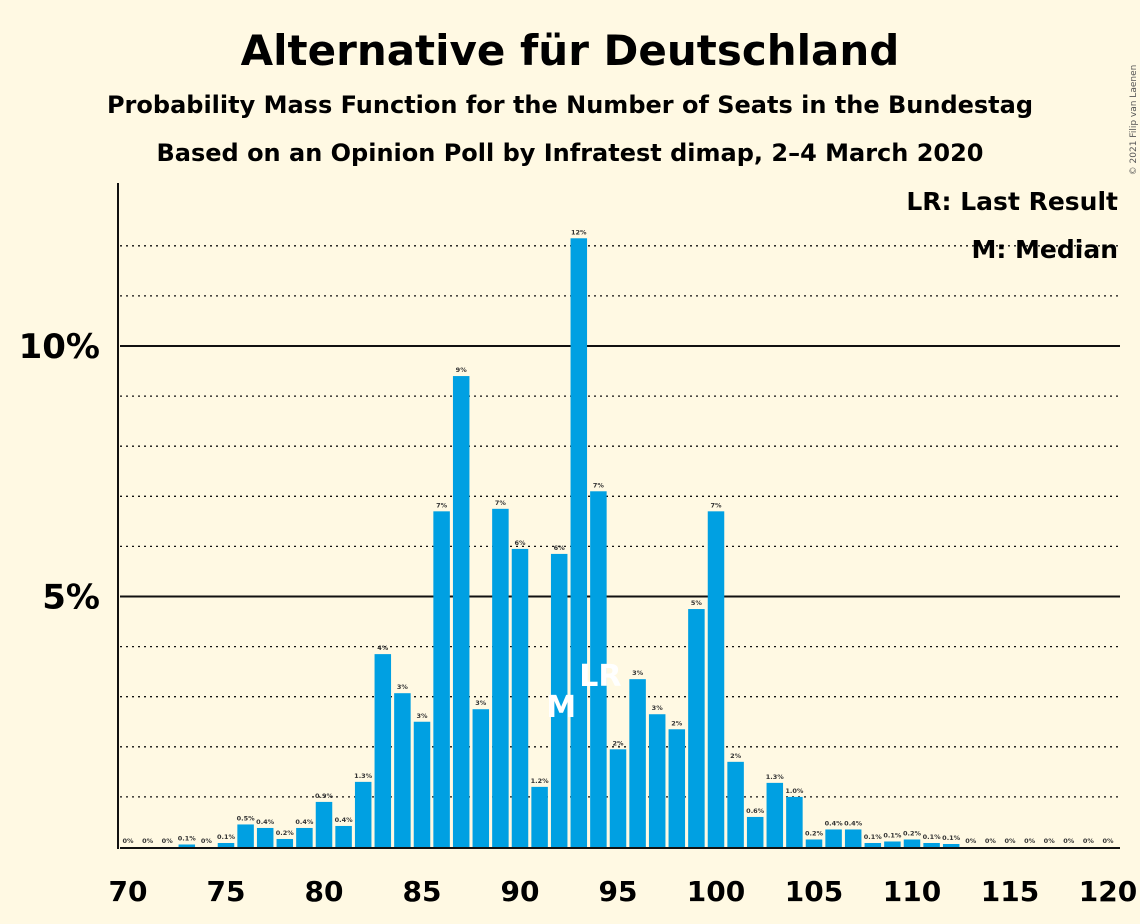 This screenshot has height=924, width=1140. I want to click on data-label-106: 0.4%, so click(834, 823).